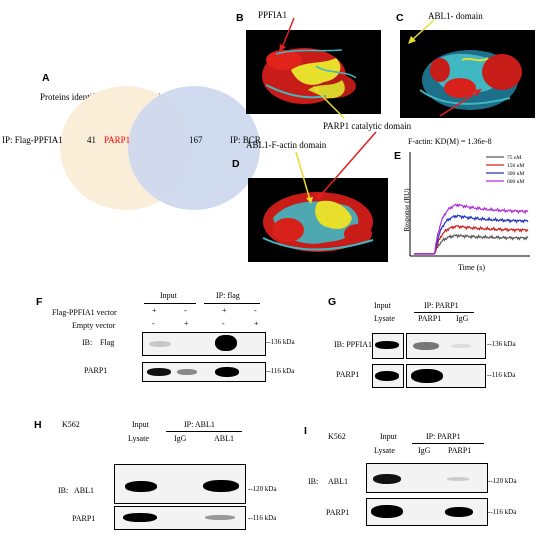  I want to click on chart-xlabel: Time (s), so click(472, 267).